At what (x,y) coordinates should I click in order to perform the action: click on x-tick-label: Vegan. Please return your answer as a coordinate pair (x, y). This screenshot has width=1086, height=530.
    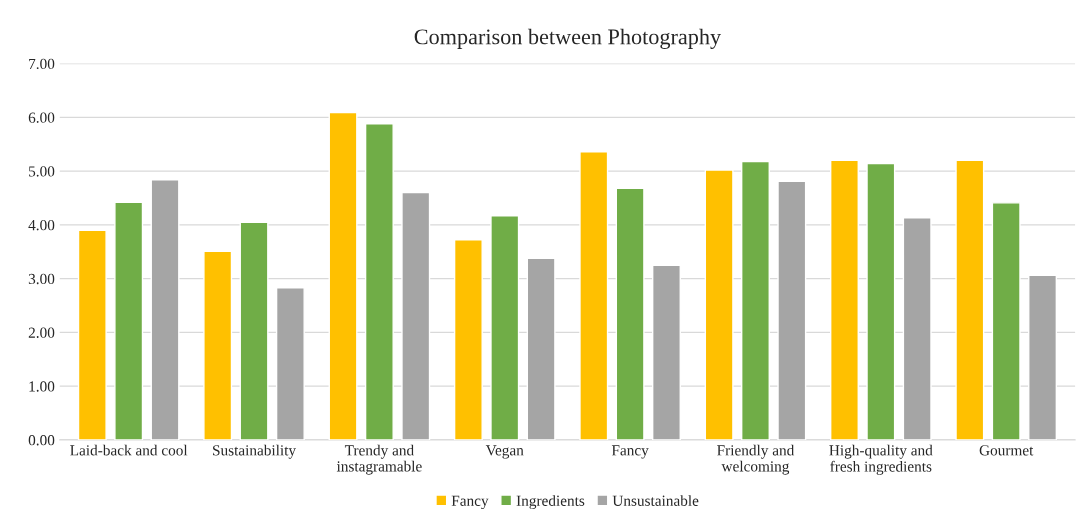
    Looking at the image, I should click on (504, 452).